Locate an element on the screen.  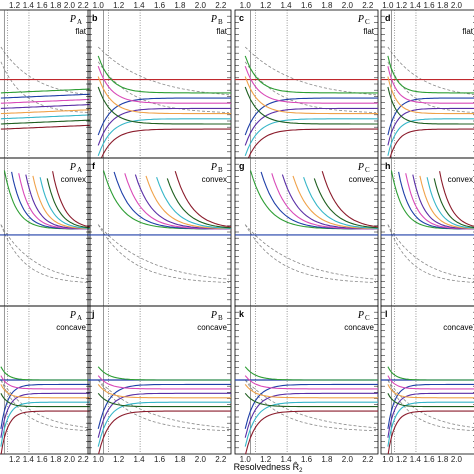
panel-d: d flat is located at coordinates (427, 84).